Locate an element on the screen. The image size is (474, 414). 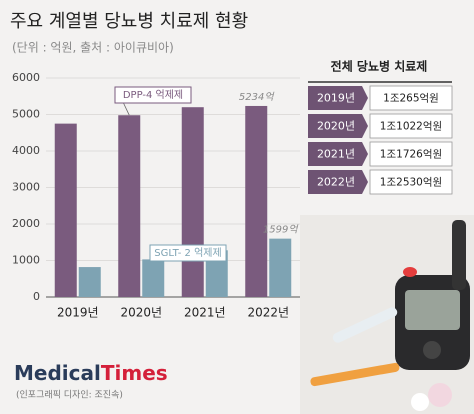
logo: MedicalTimes is located at coordinates (91, 373).